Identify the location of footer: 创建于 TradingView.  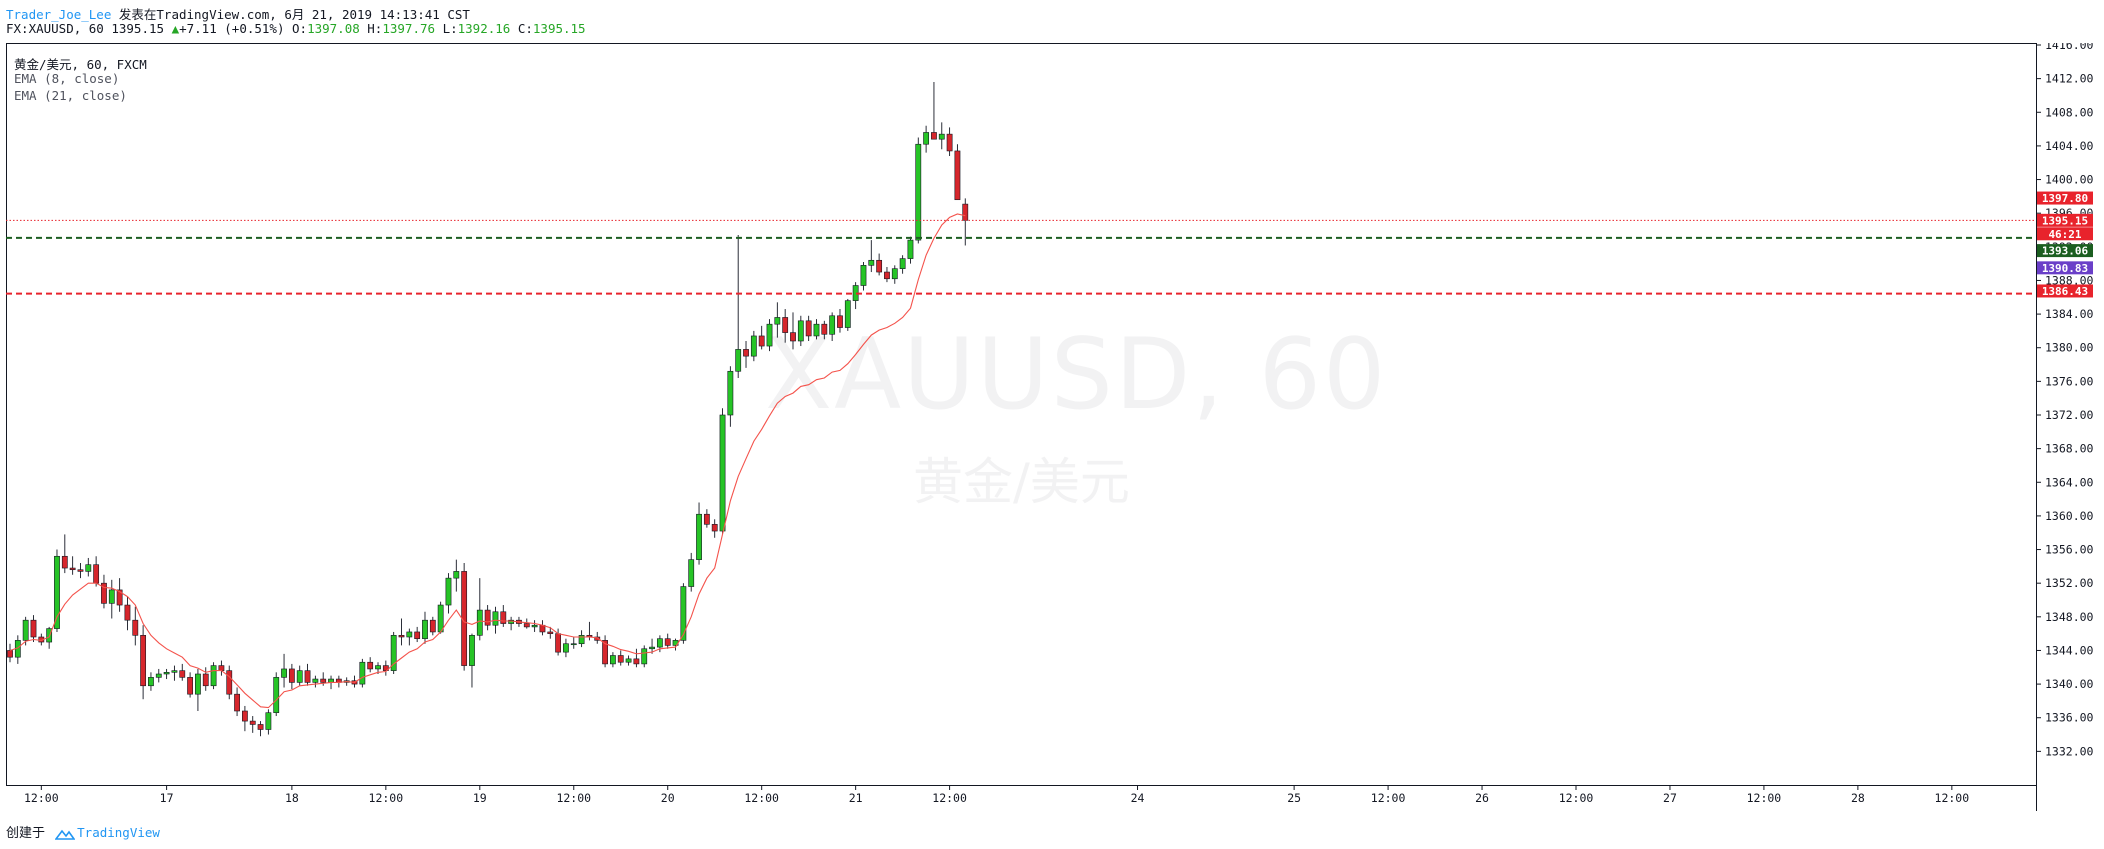
(83, 831).